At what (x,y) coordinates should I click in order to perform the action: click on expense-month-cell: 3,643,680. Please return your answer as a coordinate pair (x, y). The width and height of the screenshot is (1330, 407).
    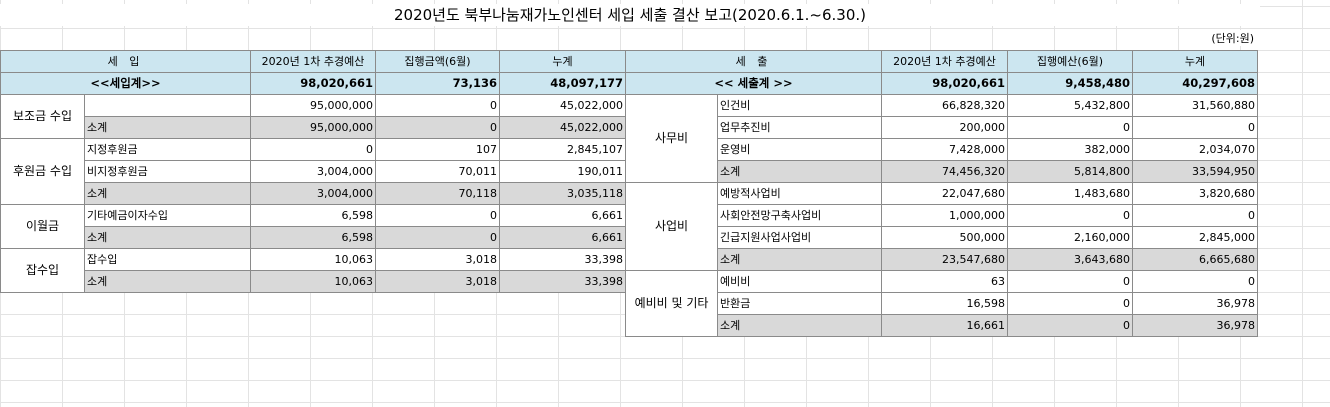
    Looking at the image, I should click on (1070, 259).